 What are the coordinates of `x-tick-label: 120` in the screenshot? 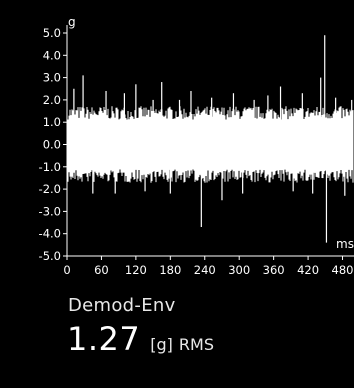 It's located at (136, 270).